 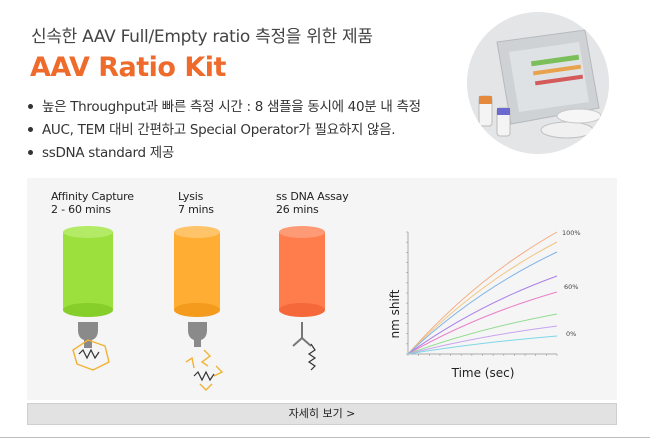 I want to click on view-details-button: 자세히 보기 >, so click(x=322, y=414).